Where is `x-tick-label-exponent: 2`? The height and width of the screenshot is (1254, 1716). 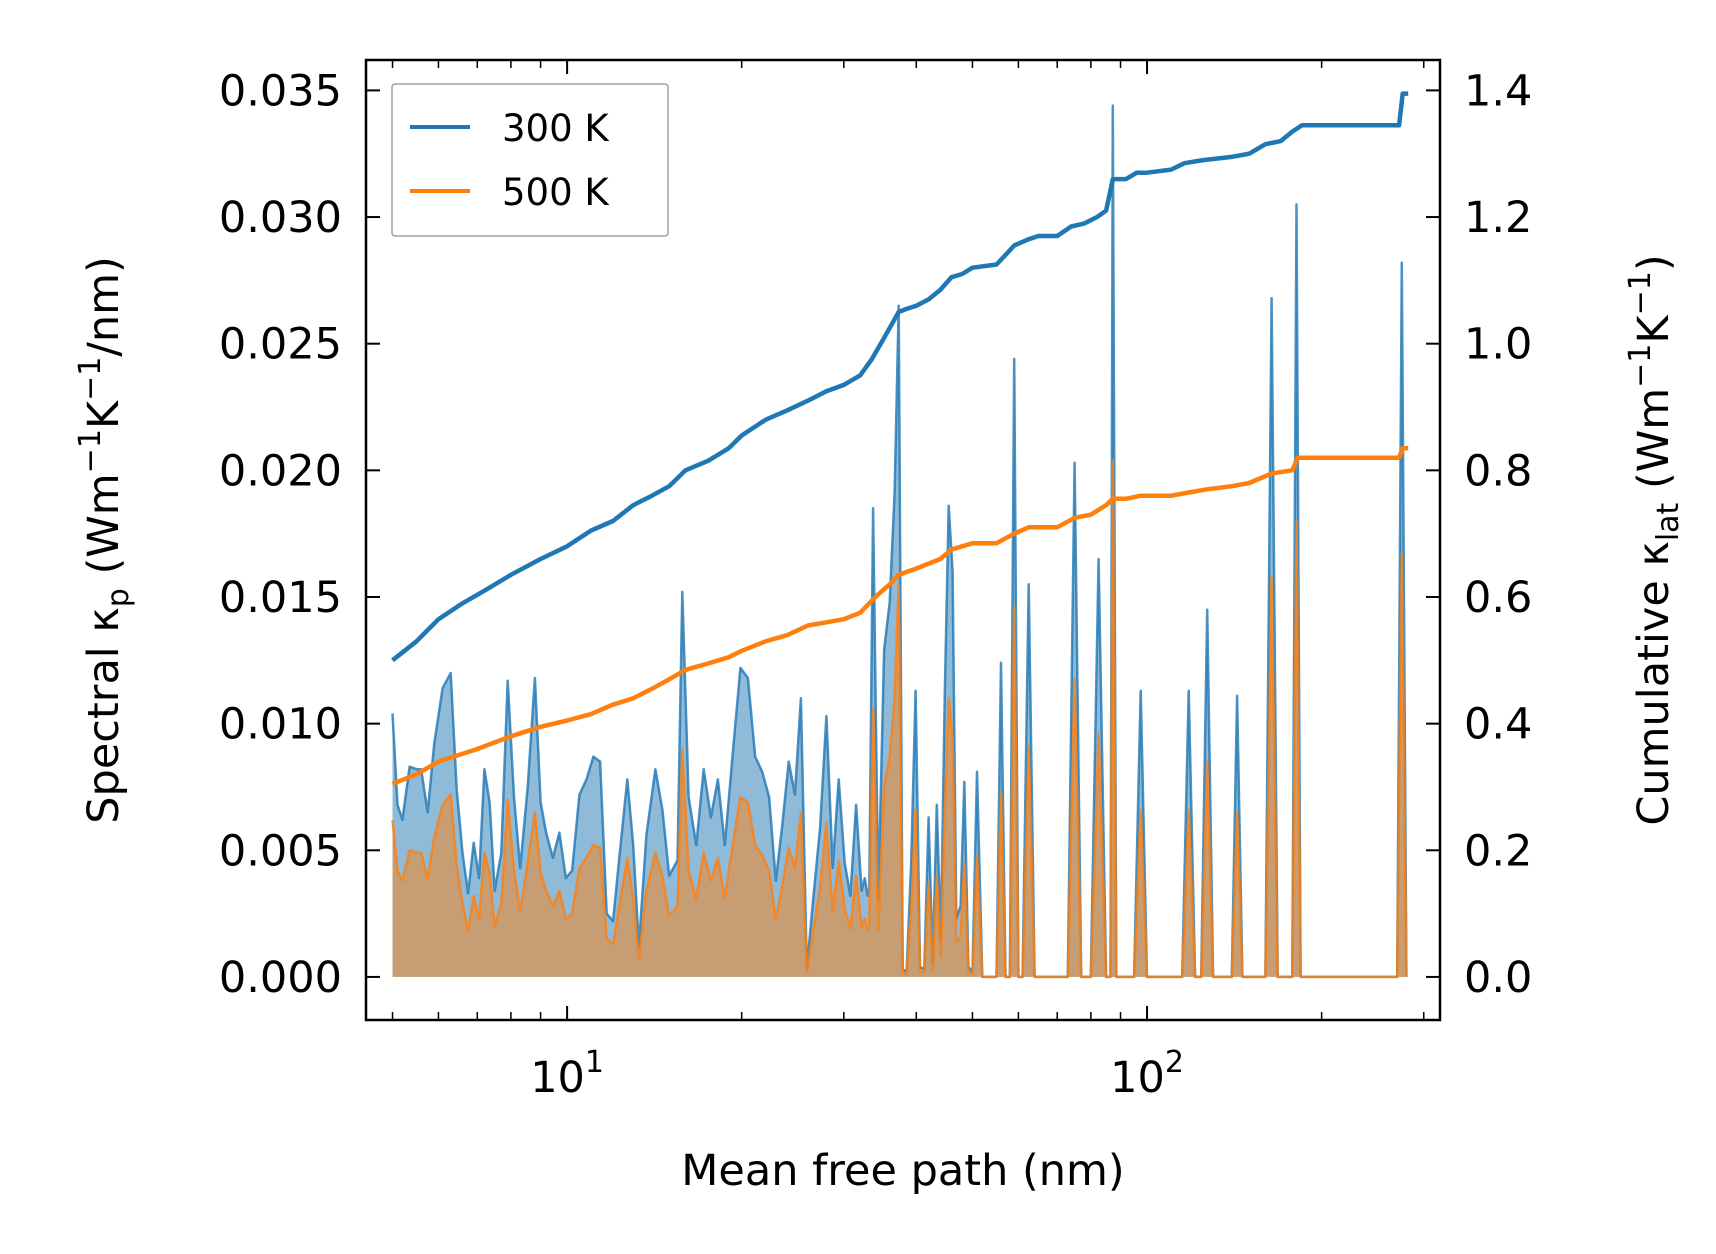 x-tick-label-exponent: 2 is located at coordinates (1174, 1062).